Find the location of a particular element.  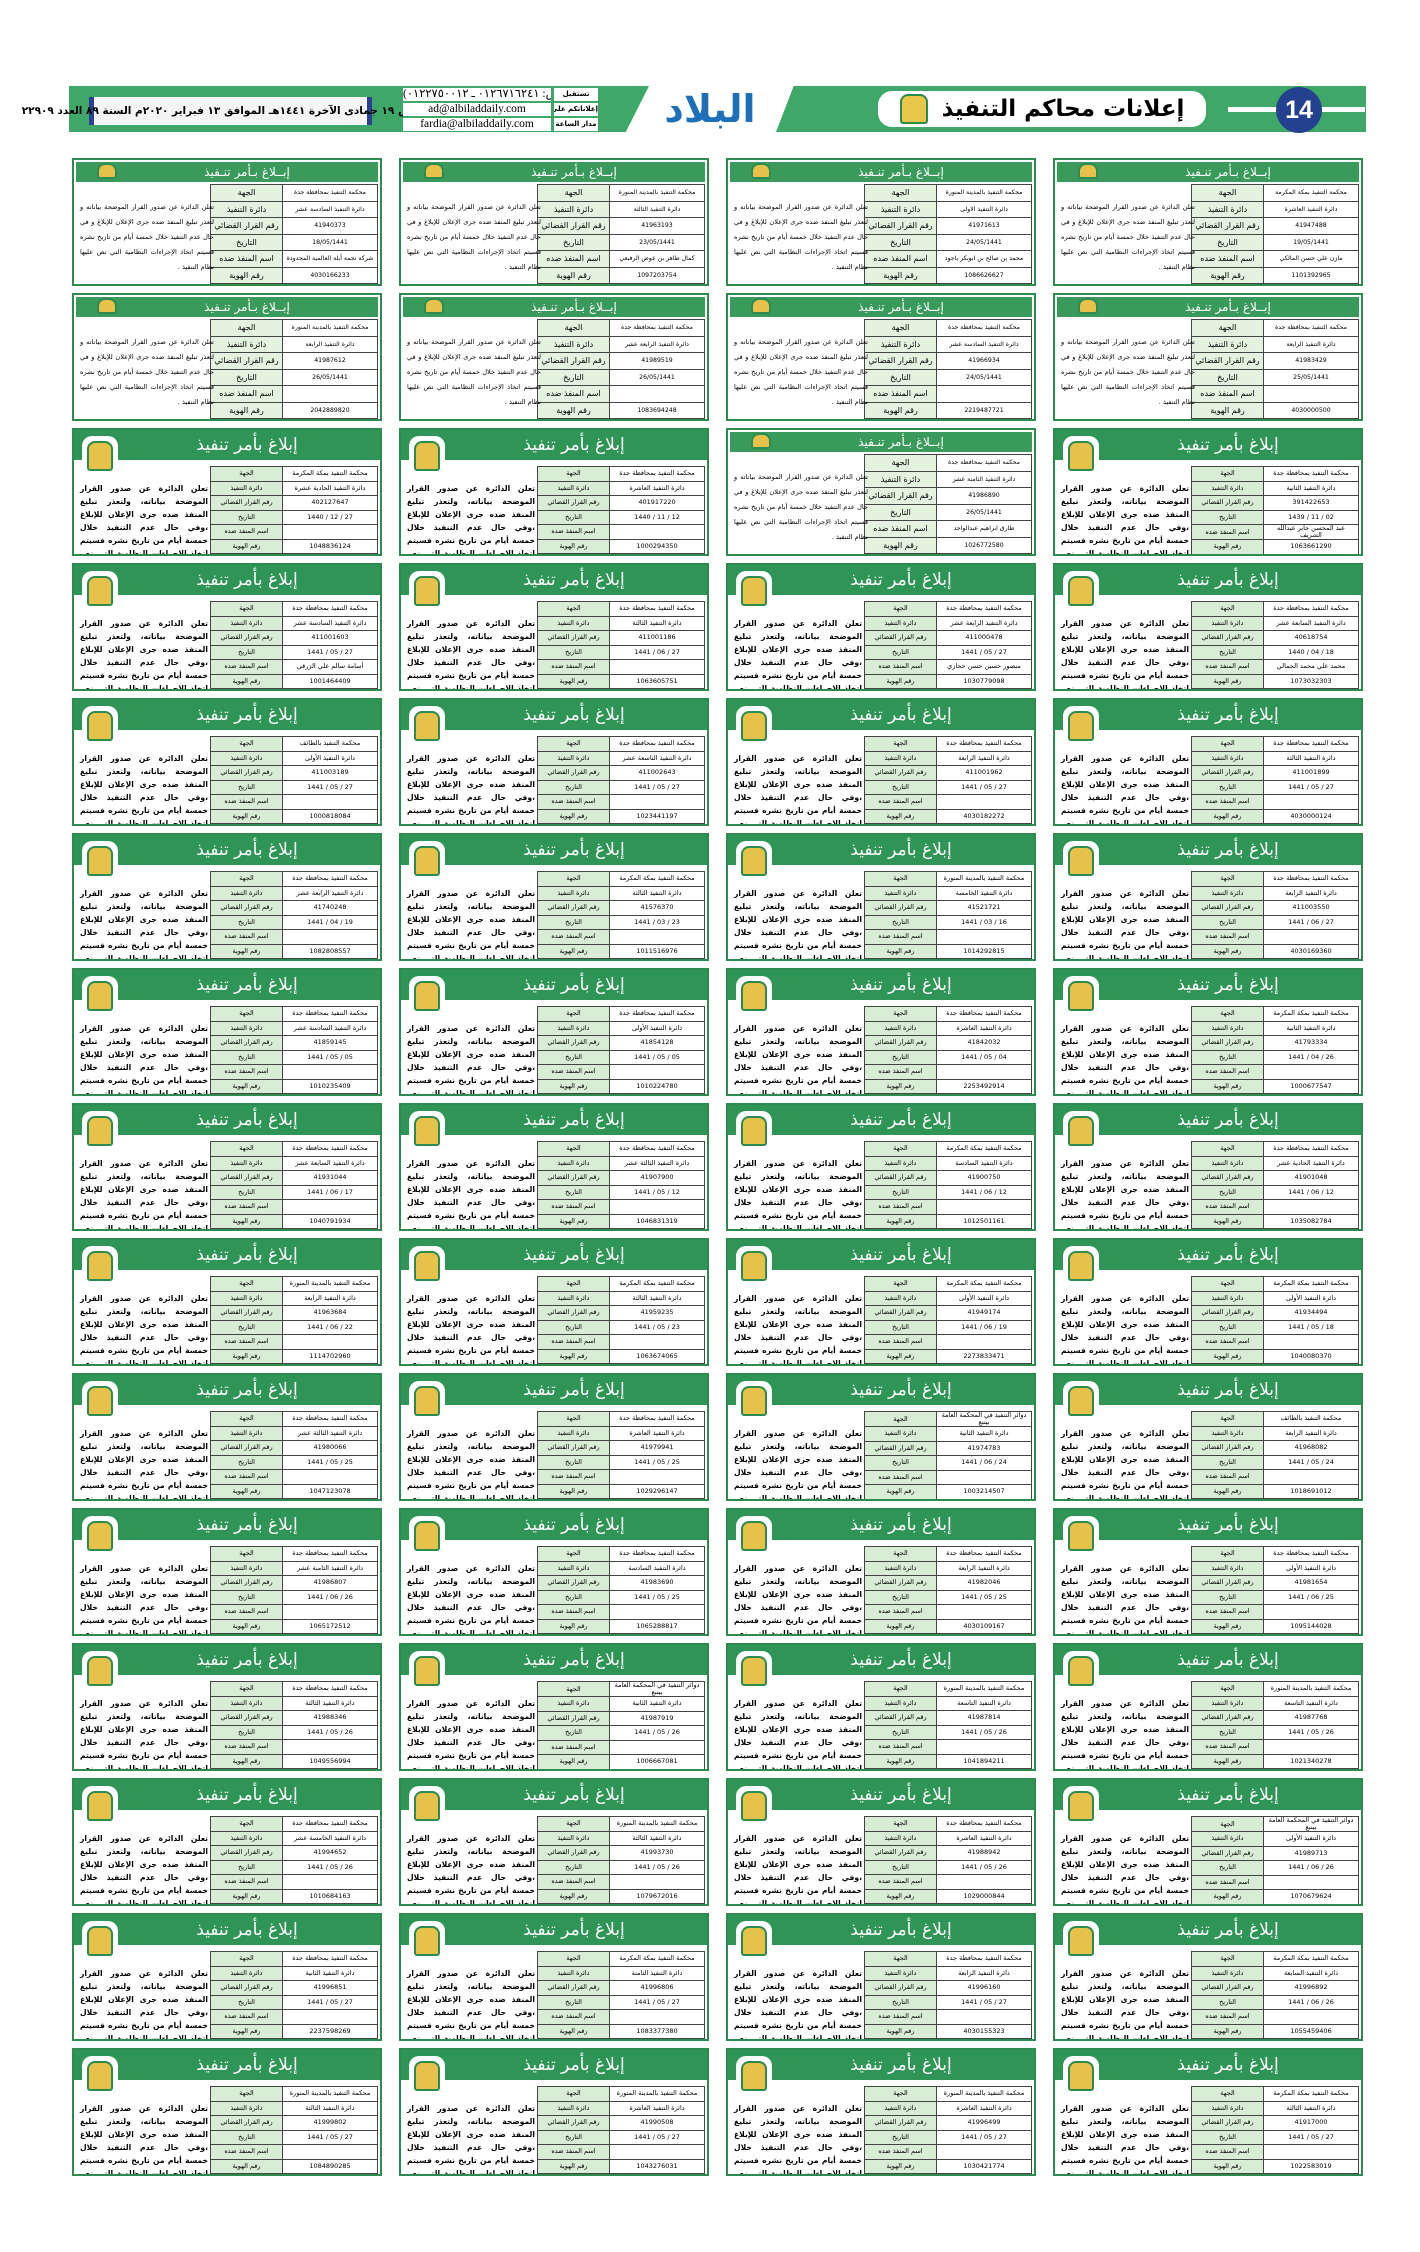

notice-value-id: 4030169360 is located at coordinates (1311, 951).